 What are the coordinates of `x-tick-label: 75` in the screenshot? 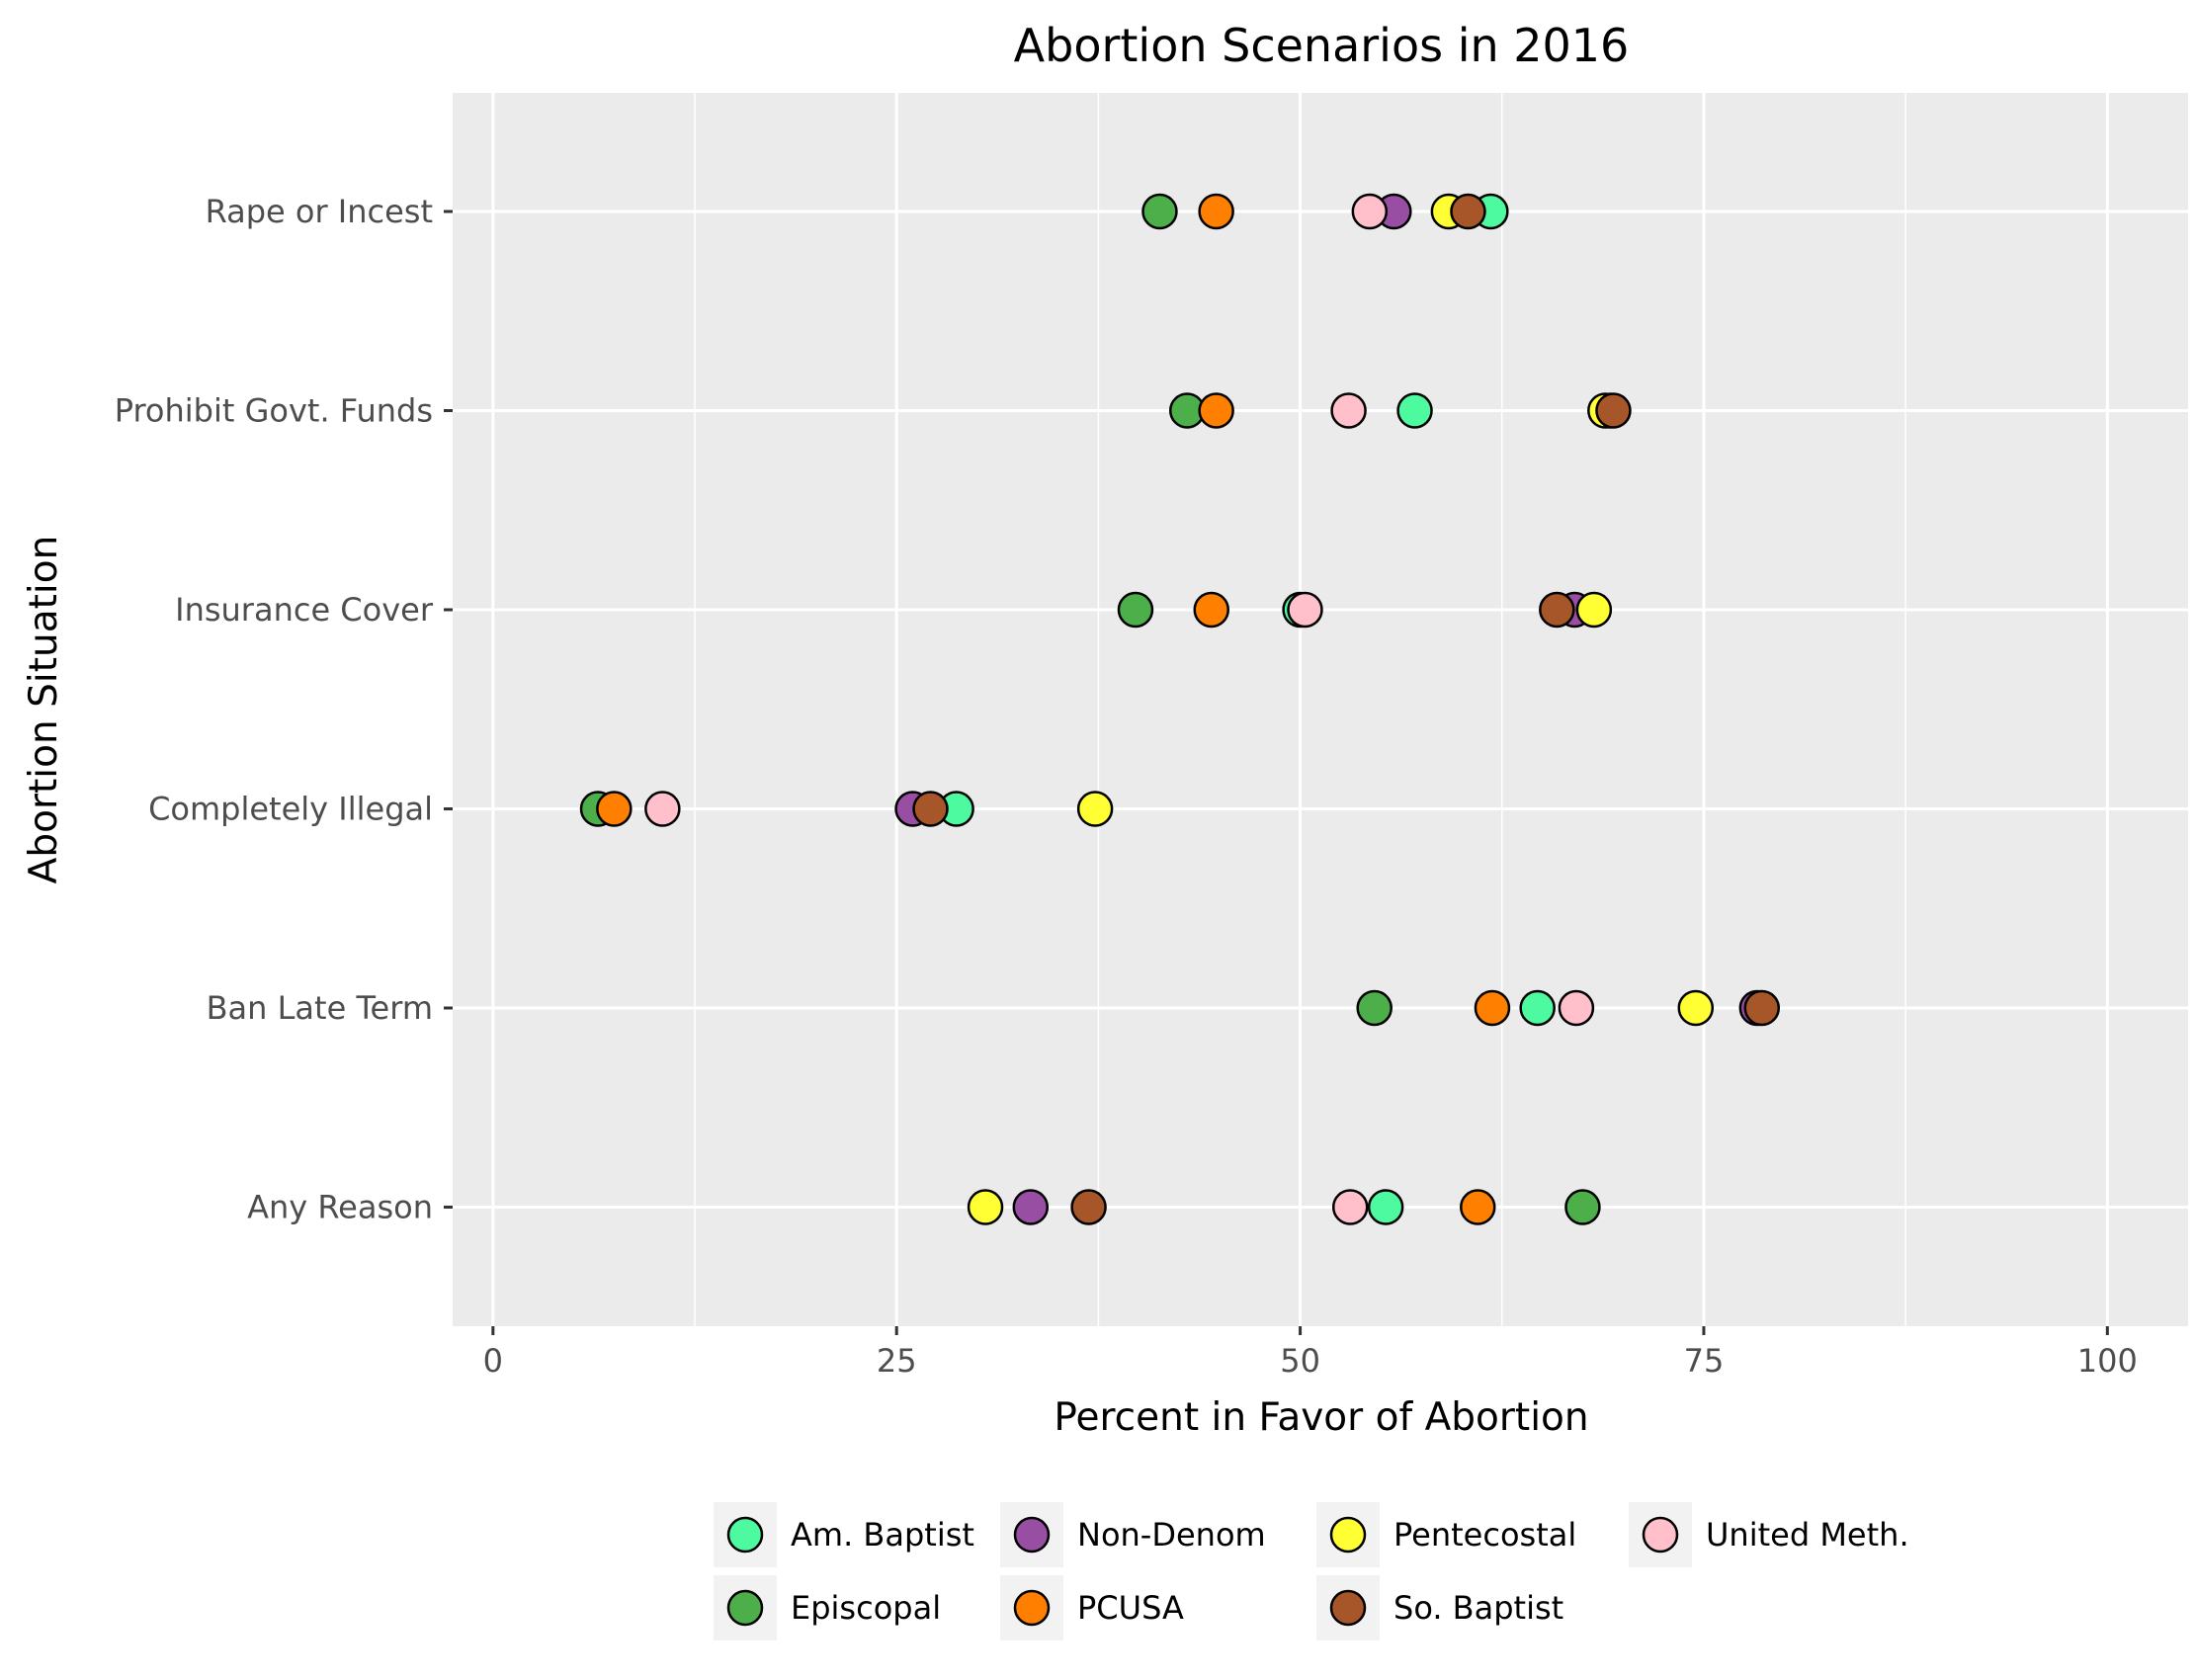 It's located at (1704, 1361).